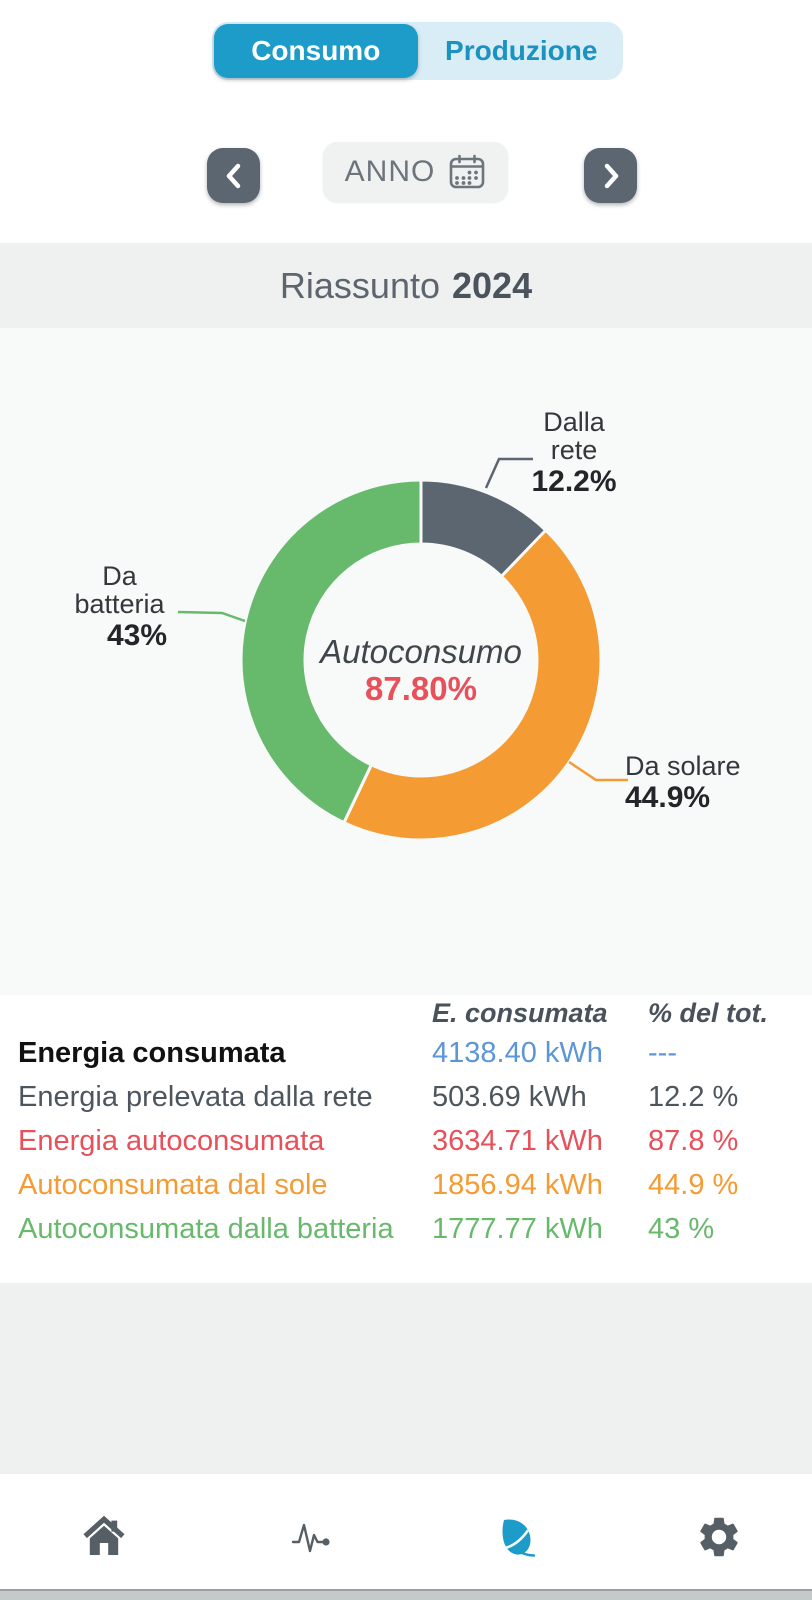  What do you see at coordinates (693, 1141) in the screenshot?
I see `row-percent: 87.8 %` at bounding box center [693, 1141].